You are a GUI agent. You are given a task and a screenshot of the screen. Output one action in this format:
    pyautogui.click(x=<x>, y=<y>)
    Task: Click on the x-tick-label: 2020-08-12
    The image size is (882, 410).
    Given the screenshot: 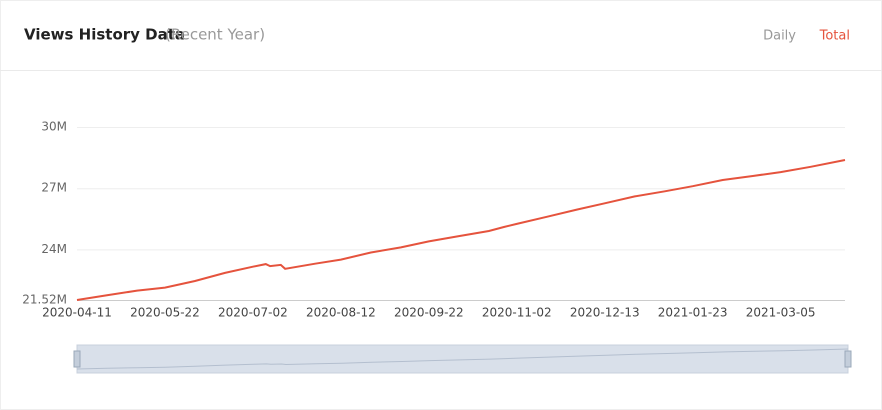 What is the action you would take?
    pyautogui.click(x=341, y=313)
    